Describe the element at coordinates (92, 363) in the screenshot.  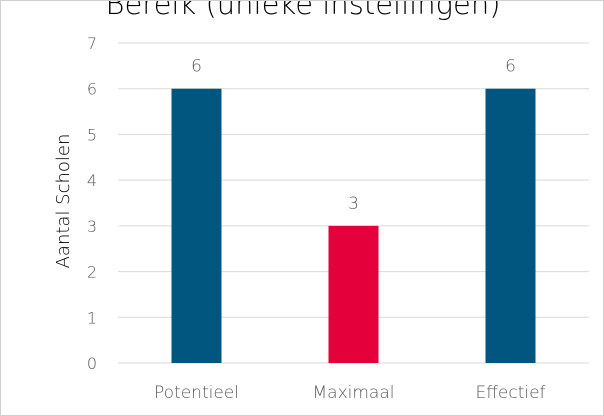
I see `y-tick-label: 0` at that location.